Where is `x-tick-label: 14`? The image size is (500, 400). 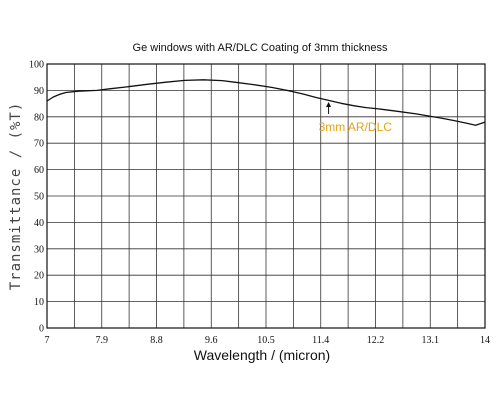 x-tick-label: 14 is located at coordinates (485, 340).